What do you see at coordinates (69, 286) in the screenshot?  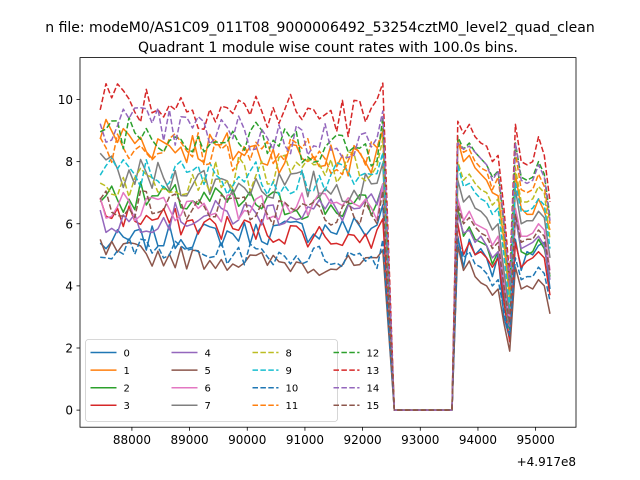 I see `y-tick-label: 4` at bounding box center [69, 286].